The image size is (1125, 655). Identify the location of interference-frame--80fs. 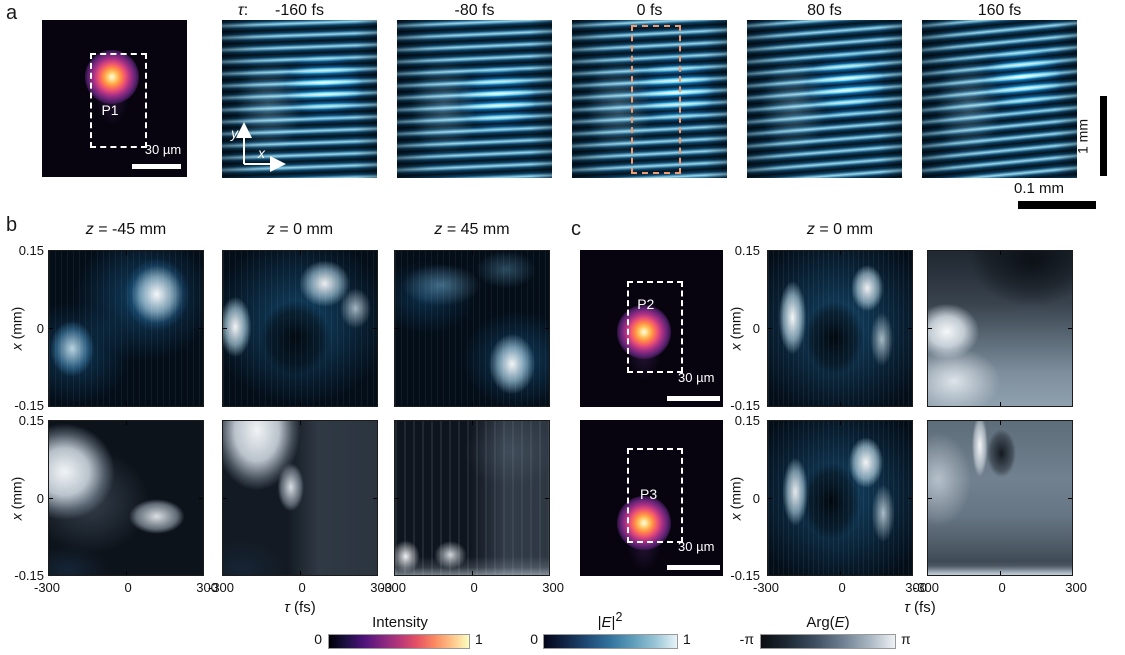
(474, 99).